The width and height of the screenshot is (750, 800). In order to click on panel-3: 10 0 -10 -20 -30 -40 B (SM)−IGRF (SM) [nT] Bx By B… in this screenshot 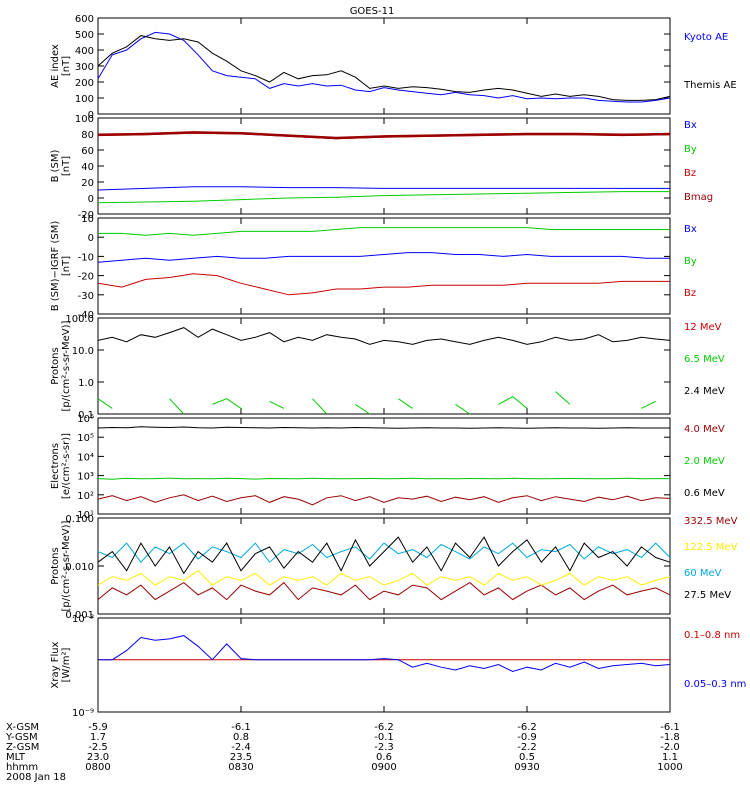, I will do `click(373, 267)`.